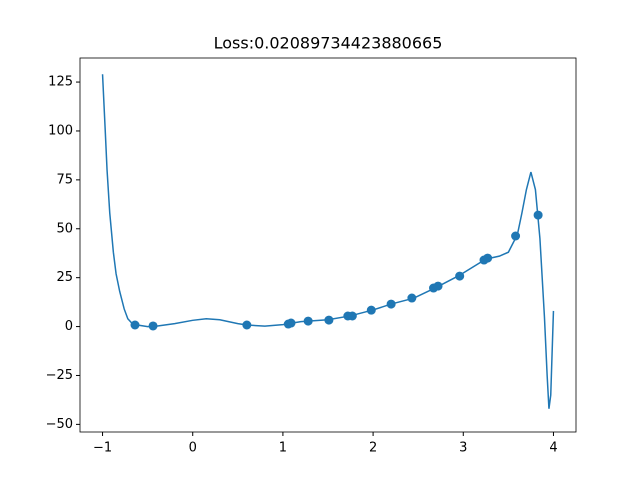  Describe the element at coordinates (373, 448) in the screenshot. I see `x-tick-label: 2` at that location.